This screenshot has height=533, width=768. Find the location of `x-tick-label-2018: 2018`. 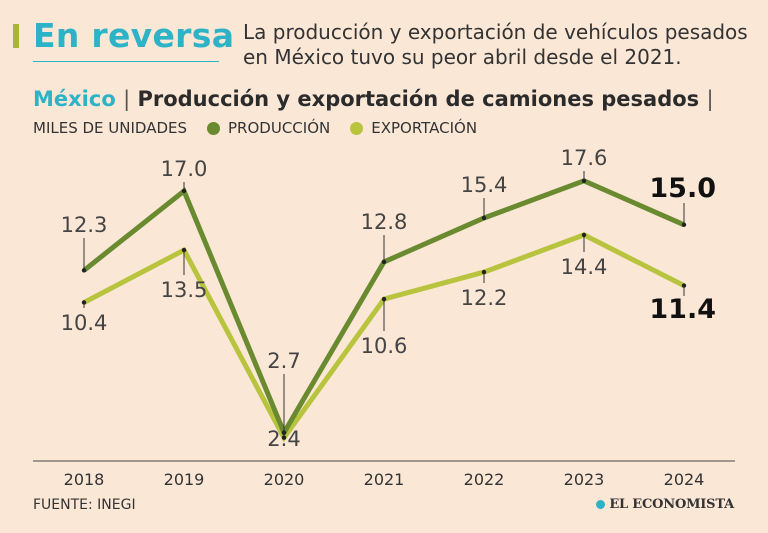

x-tick-label-2018: 2018 is located at coordinates (84, 479).